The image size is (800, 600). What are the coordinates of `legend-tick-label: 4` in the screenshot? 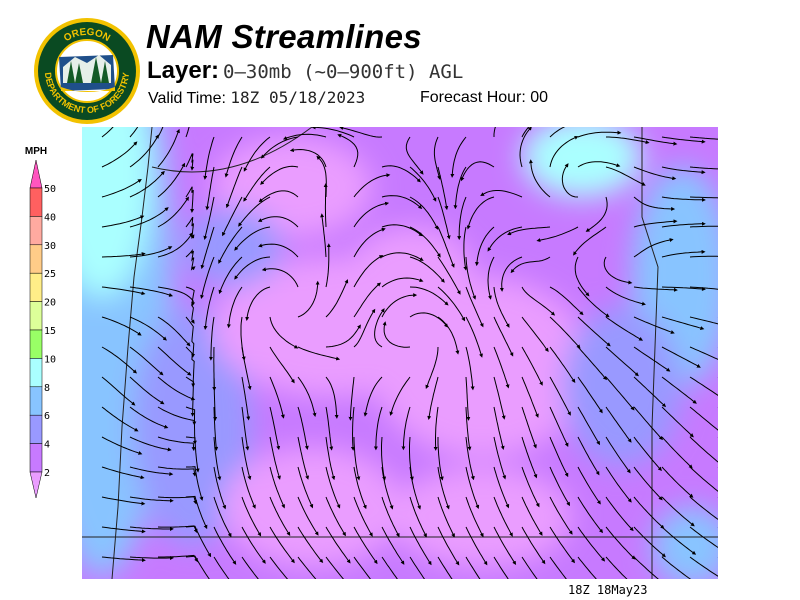 It's located at (47, 445).